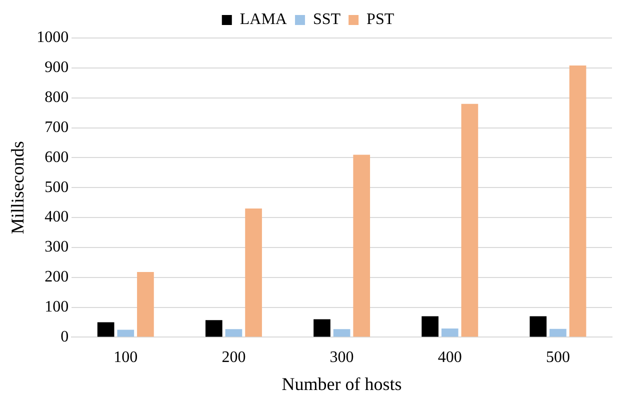 This screenshot has height=404, width=622. Describe the element at coordinates (52, 37) in the screenshot. I see `y-tick-label: 1000` at that location.